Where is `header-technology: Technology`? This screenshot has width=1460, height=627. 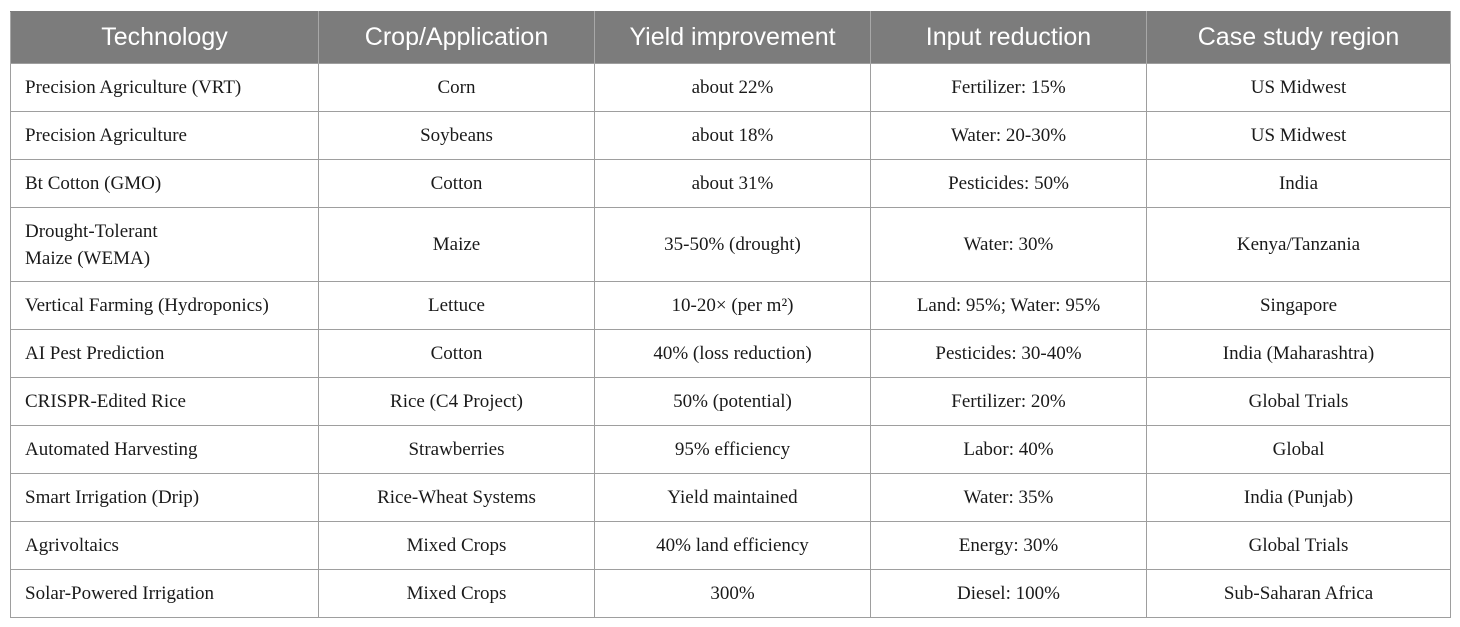 header-technology: Technology is located at coordinates (164, 37).